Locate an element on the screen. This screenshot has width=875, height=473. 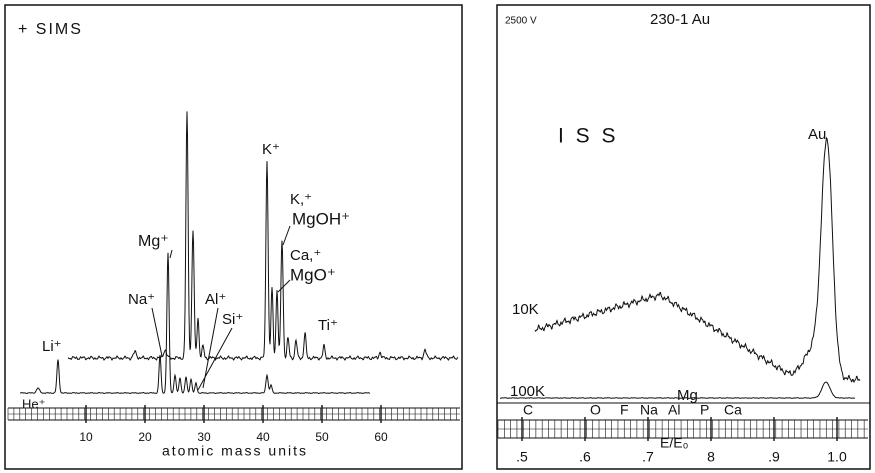
annotation: Mg is located at coordinates (687, 395).